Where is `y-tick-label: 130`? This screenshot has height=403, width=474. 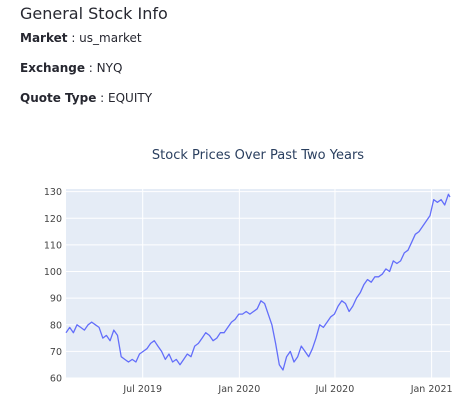
y-tick-label: 130 is located at coordinates (53, 192).